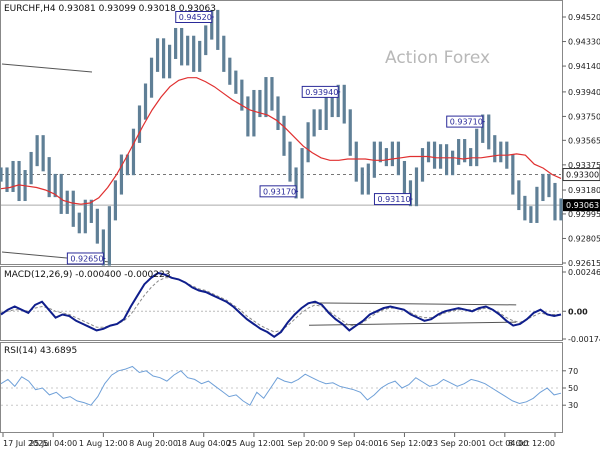  Describe the element at coordinates (584, 263) in the screenshot. I see `price-y-tick-label: 0.92615` at that location.